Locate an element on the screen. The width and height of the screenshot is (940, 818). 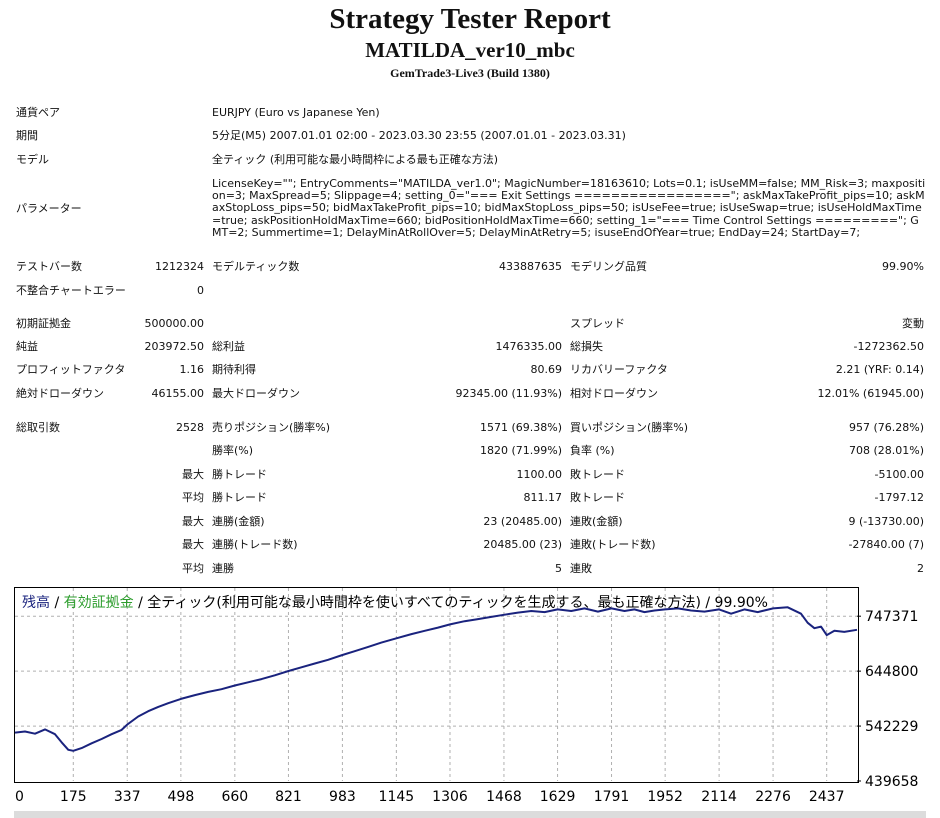
x-tick-label: 1306 is located at coordinates (450, 797).